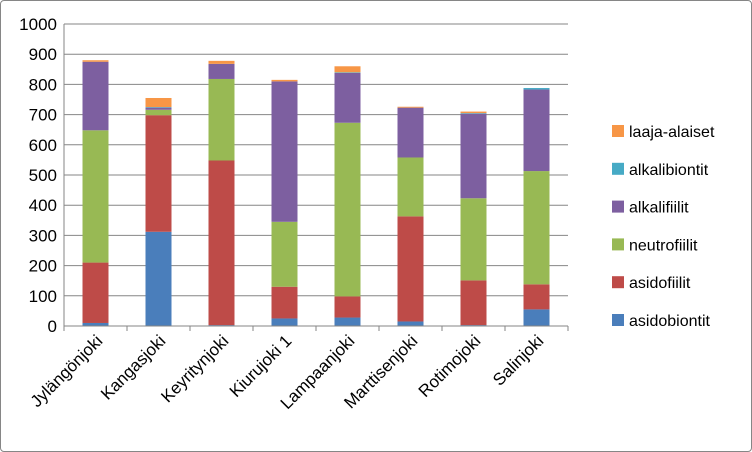 This screenshot has width=752, height=452. Describe the element at coordinates (43, 266) in the screenshot. I see `y-tick-label: 200` at that location.